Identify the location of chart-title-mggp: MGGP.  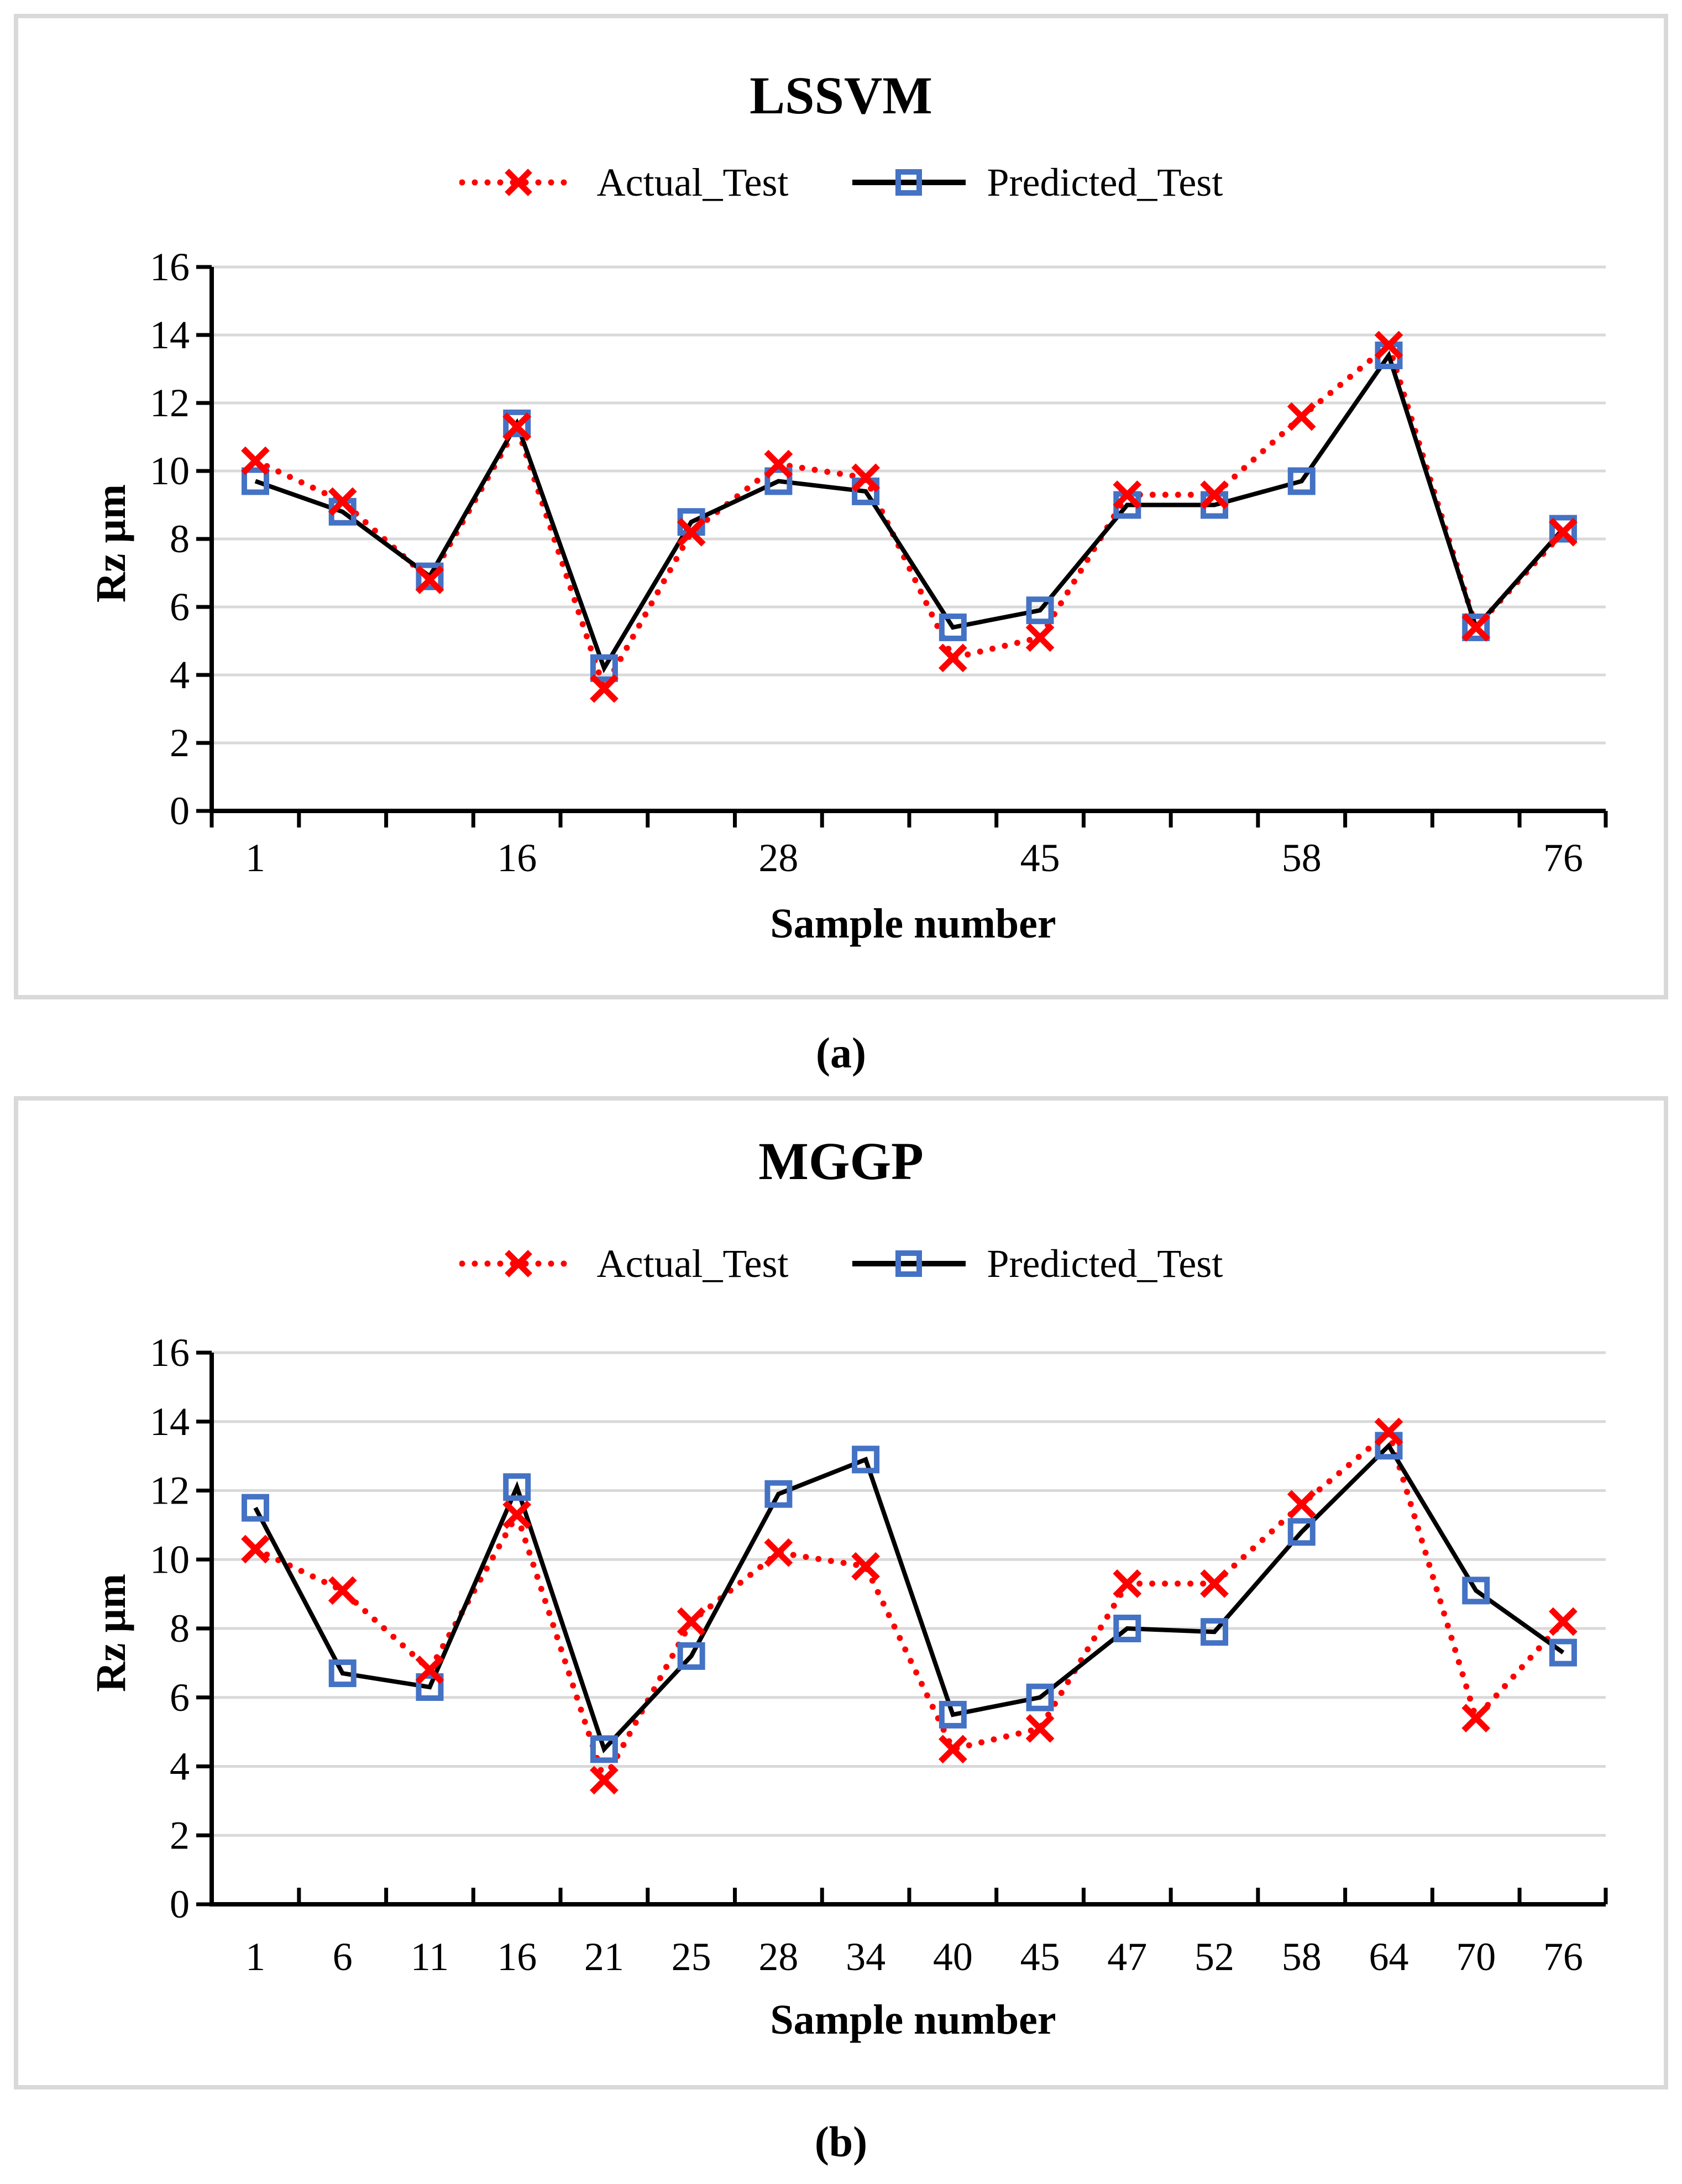
(841, 1161).